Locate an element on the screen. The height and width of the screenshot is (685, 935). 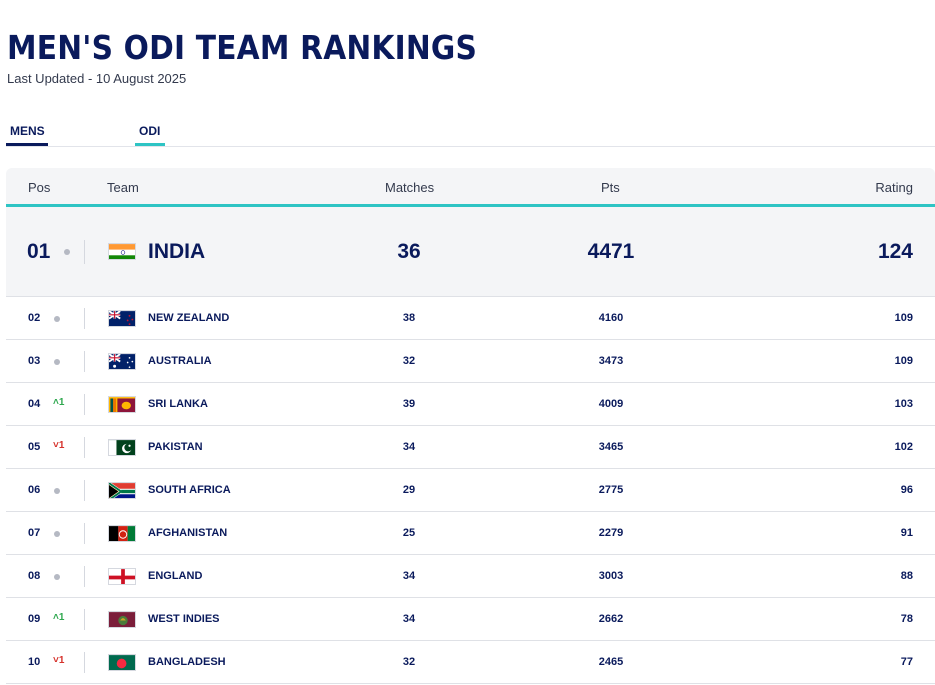
matches-value: 29 is located at coordinates (409, 490).